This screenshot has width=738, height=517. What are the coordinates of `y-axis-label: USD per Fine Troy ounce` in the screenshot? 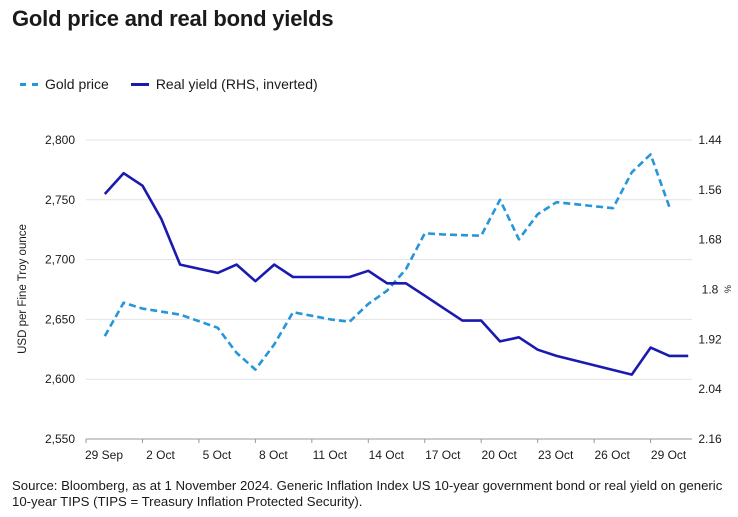 It's located at (23, 289).